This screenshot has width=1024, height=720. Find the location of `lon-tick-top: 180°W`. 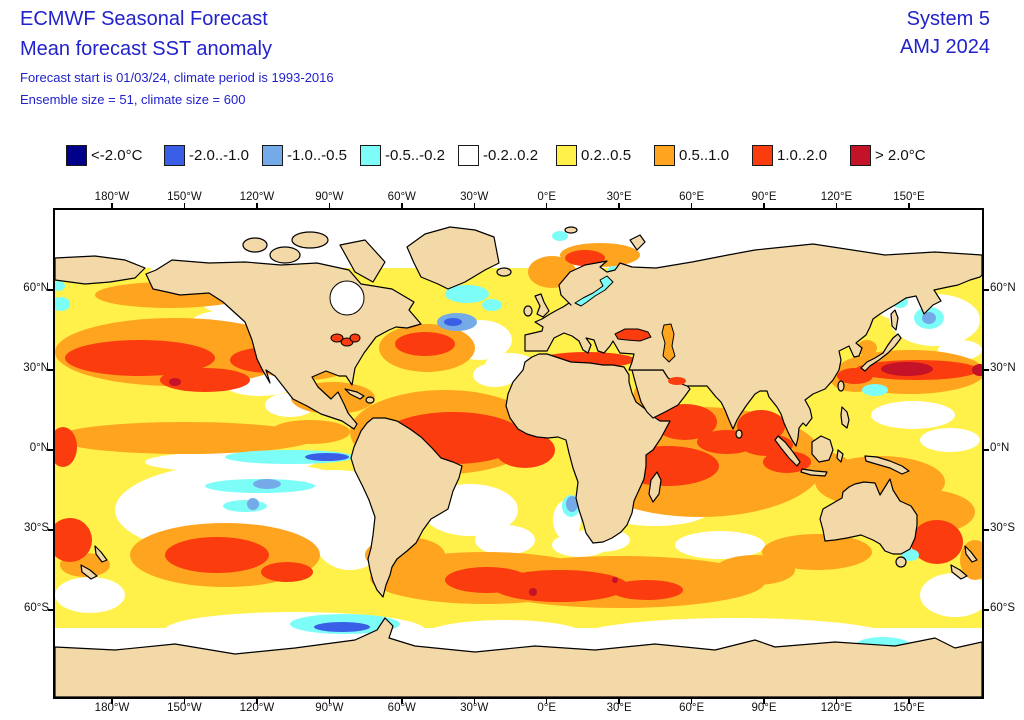

lon-tick-top: 180°W is located at coordinates (112, 197).